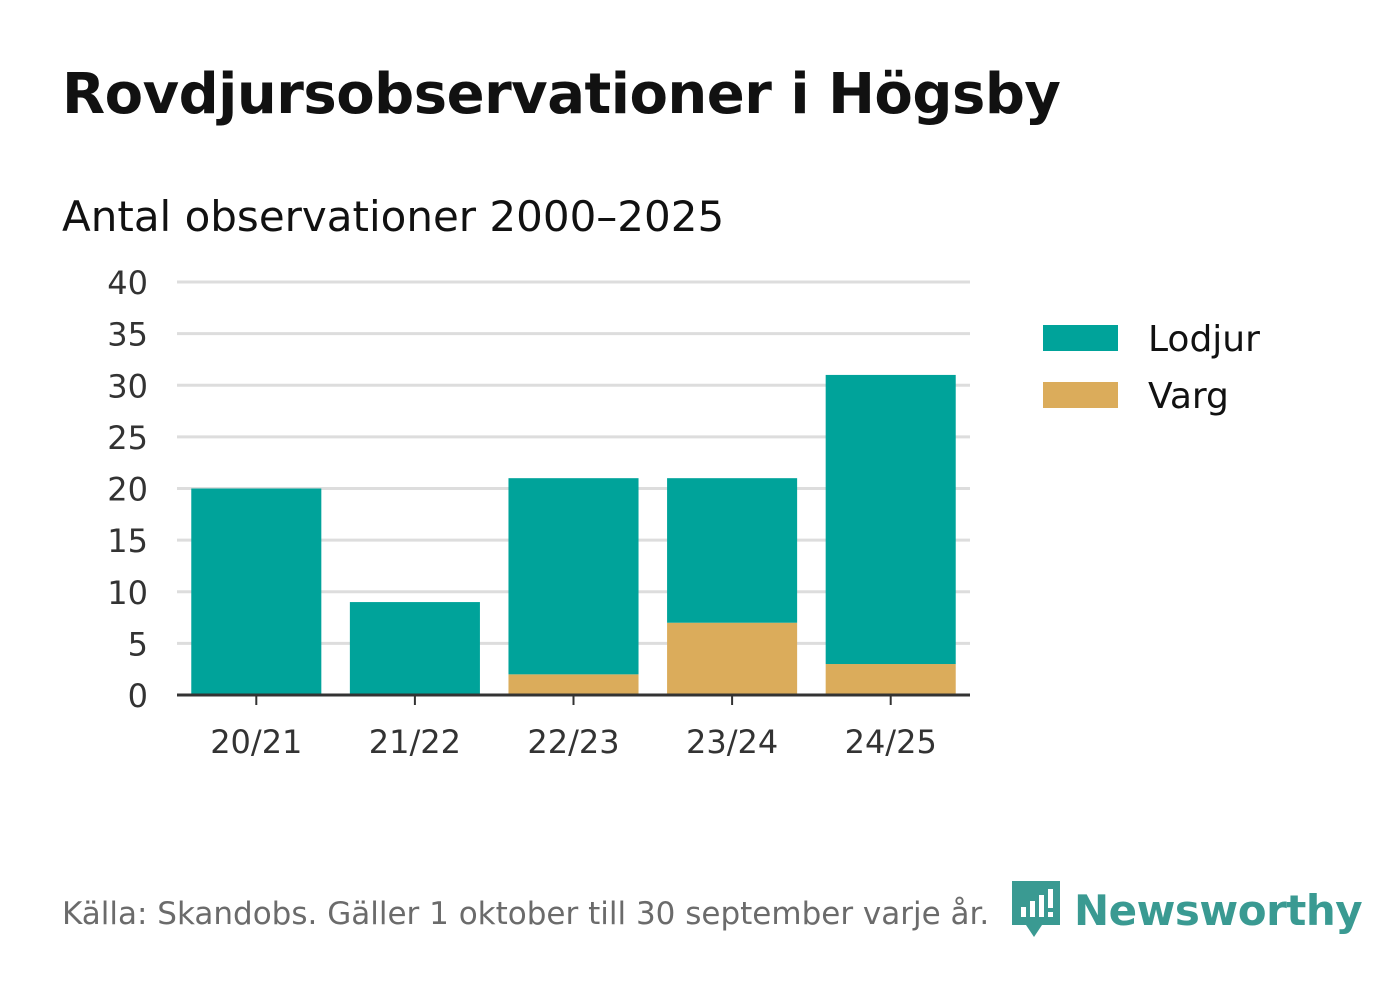 This screenshot has height=999, width=1382. What do you see at coordinates (732, 742) in the screenshot?
I see `x-tick-label: 23/24` at bounding box center [732, 742].